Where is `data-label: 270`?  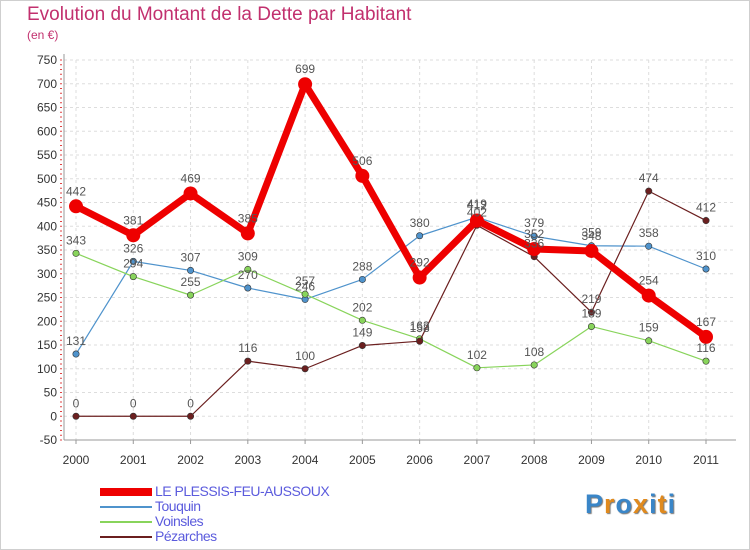
data-label: 270 is located at coordinates (248, 275).